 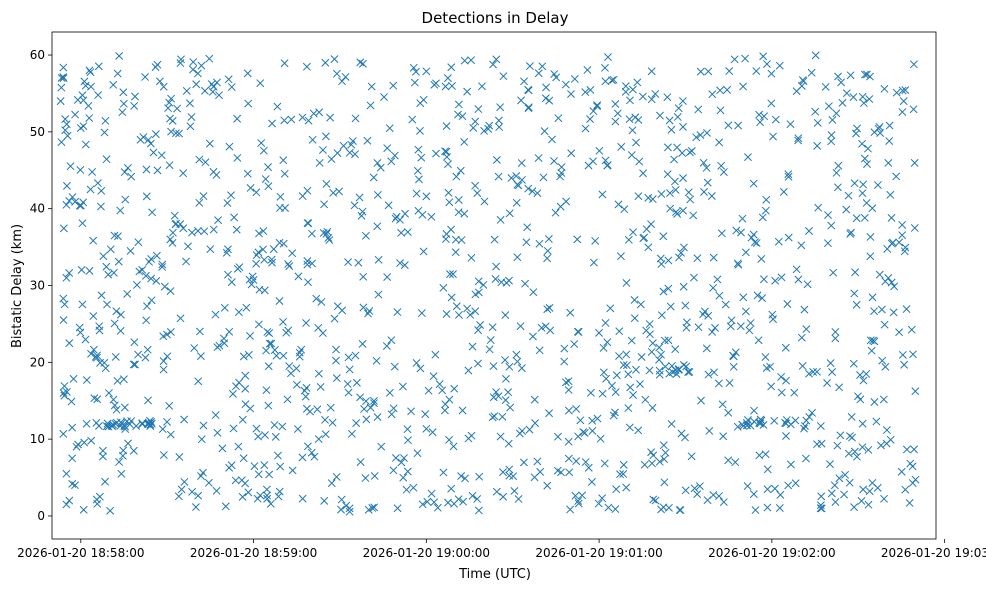 I want to click on y-tick-label: 50, so click(x=37, y=132).